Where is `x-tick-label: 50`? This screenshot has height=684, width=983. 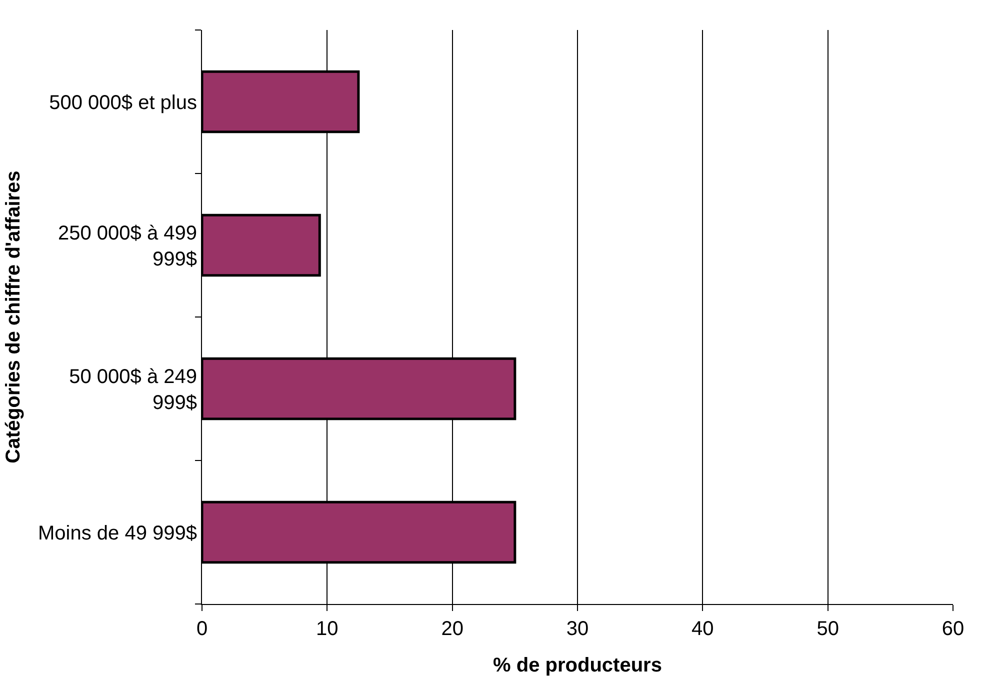
x-tick-label: 50 is located at coordinates (827, 629).